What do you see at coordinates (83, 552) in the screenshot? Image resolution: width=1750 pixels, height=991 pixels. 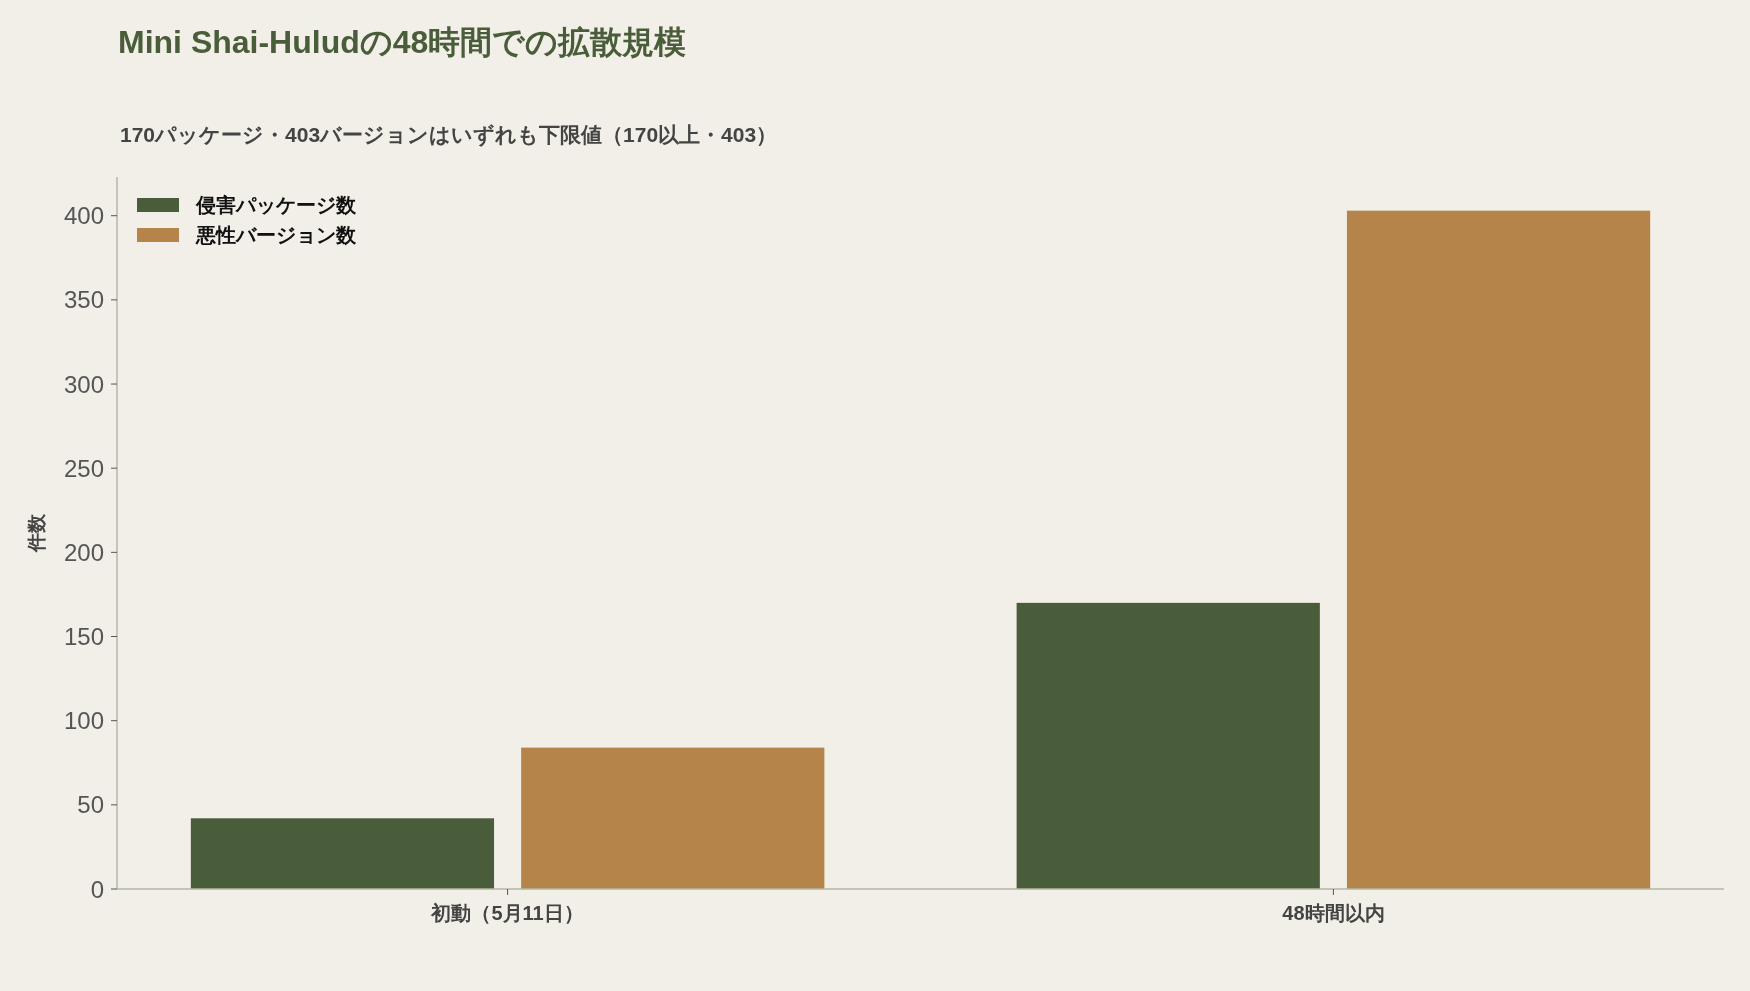 I see `ytick: 200` at bounding box center [83, 552].